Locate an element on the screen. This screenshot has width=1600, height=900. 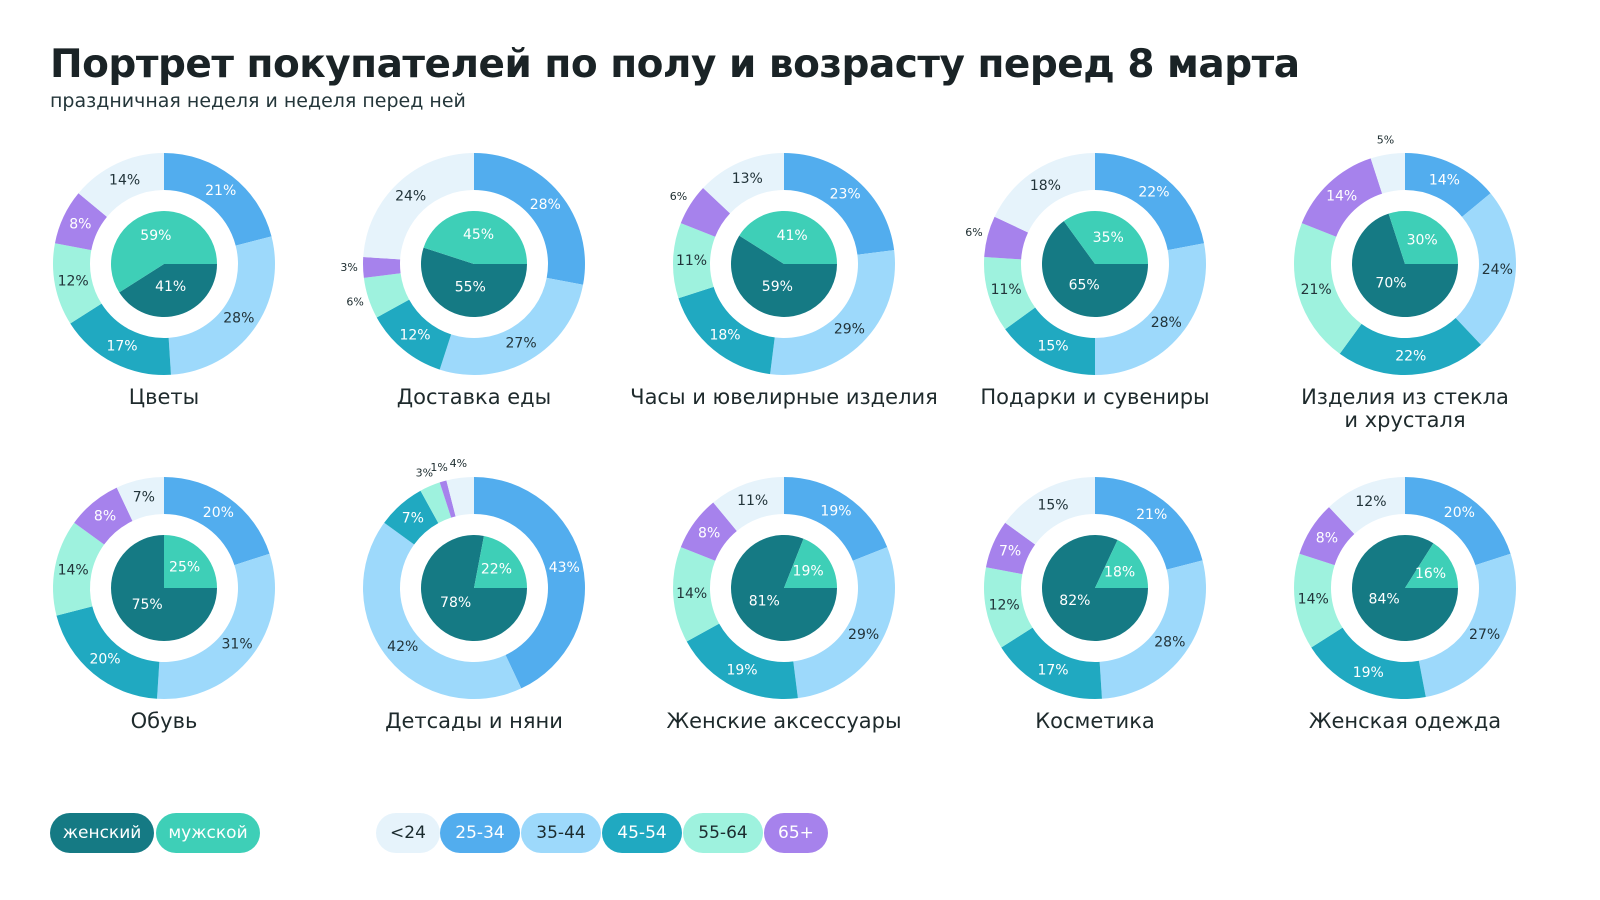
donut-svg: 20% 27% 19% 14% 8% 12% 84% 16% is located at coordinates (1405, 588).